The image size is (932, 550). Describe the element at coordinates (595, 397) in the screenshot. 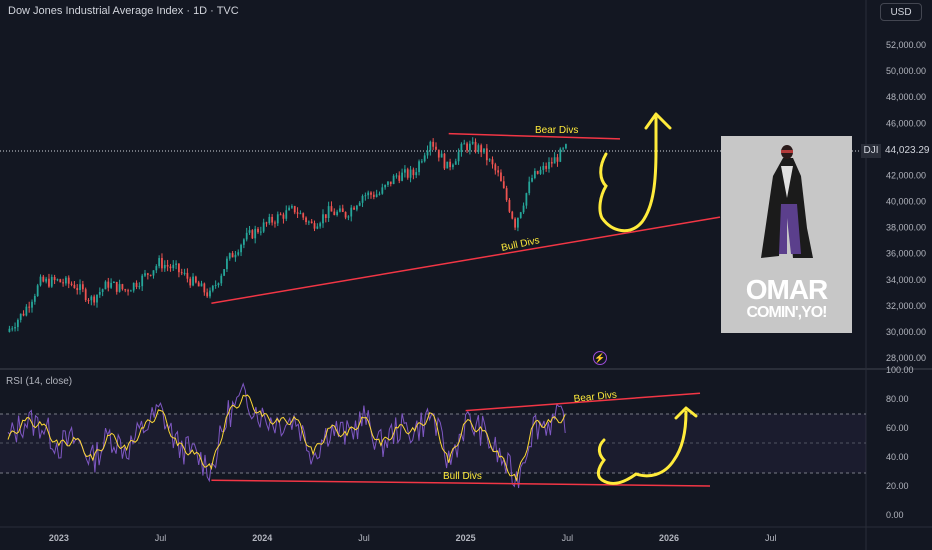

I see `rsi-bear-divs-label: Bear Divs` at that location.